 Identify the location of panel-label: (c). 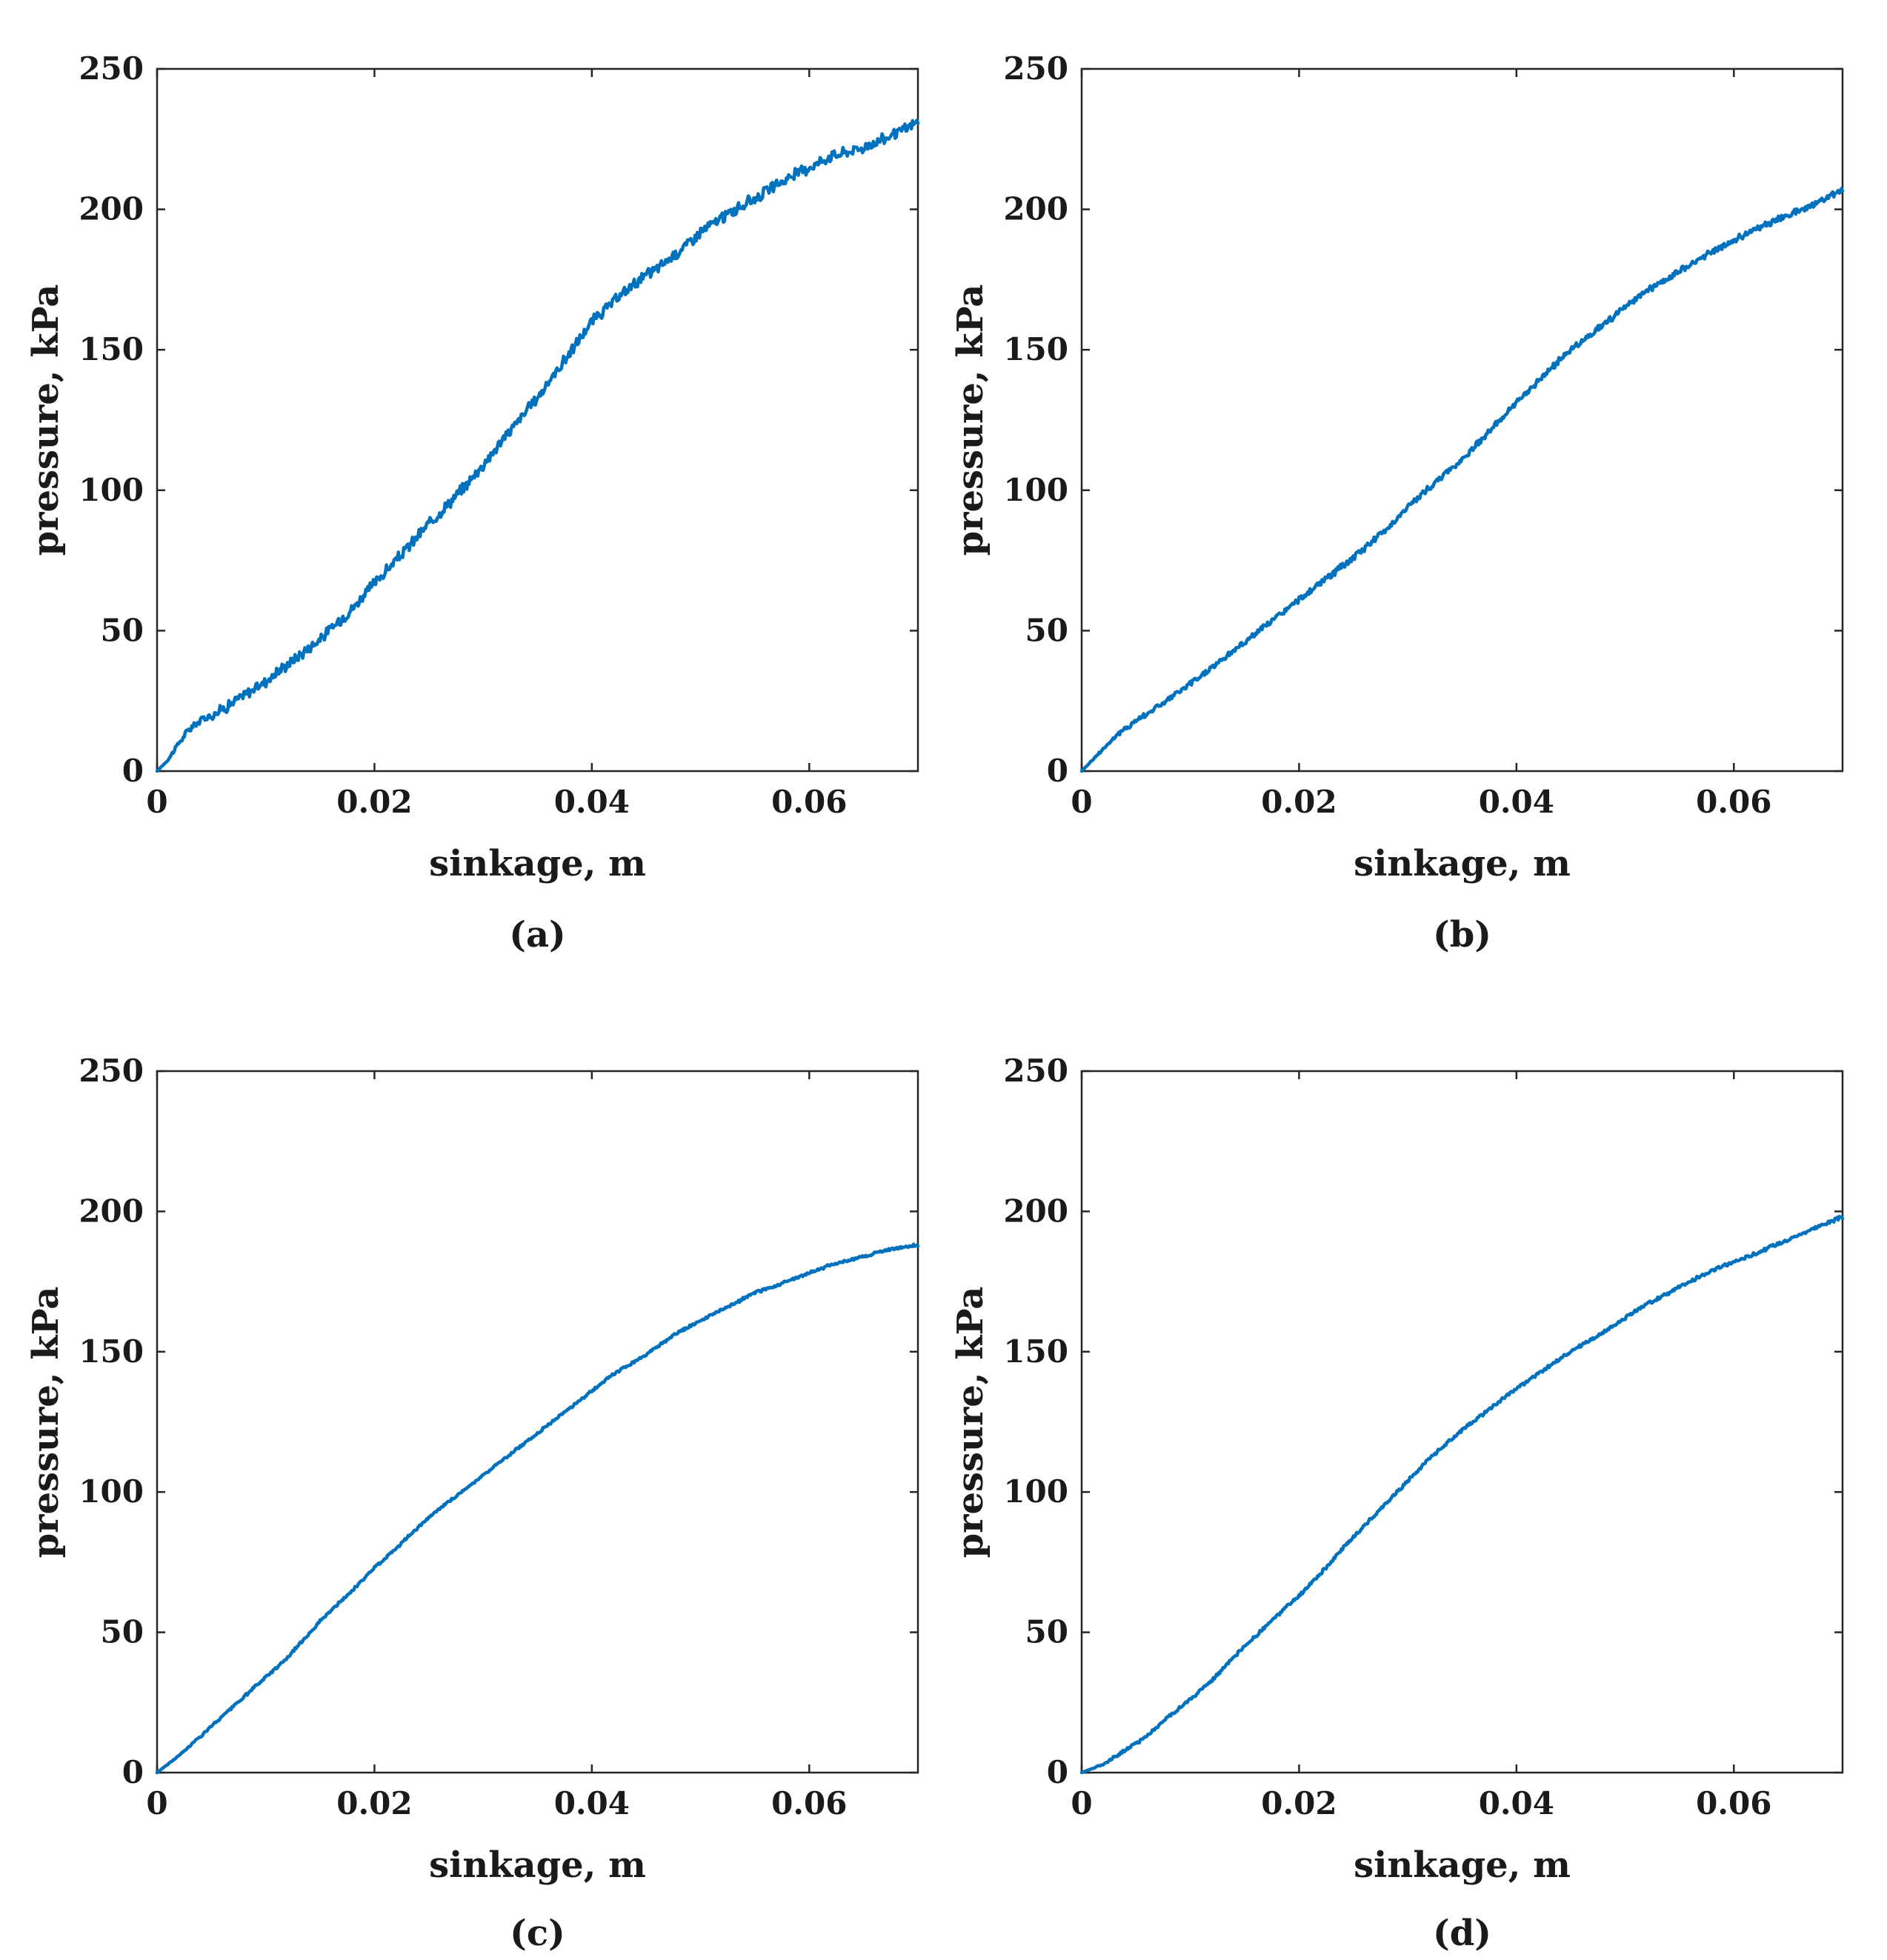
(538, 1934).